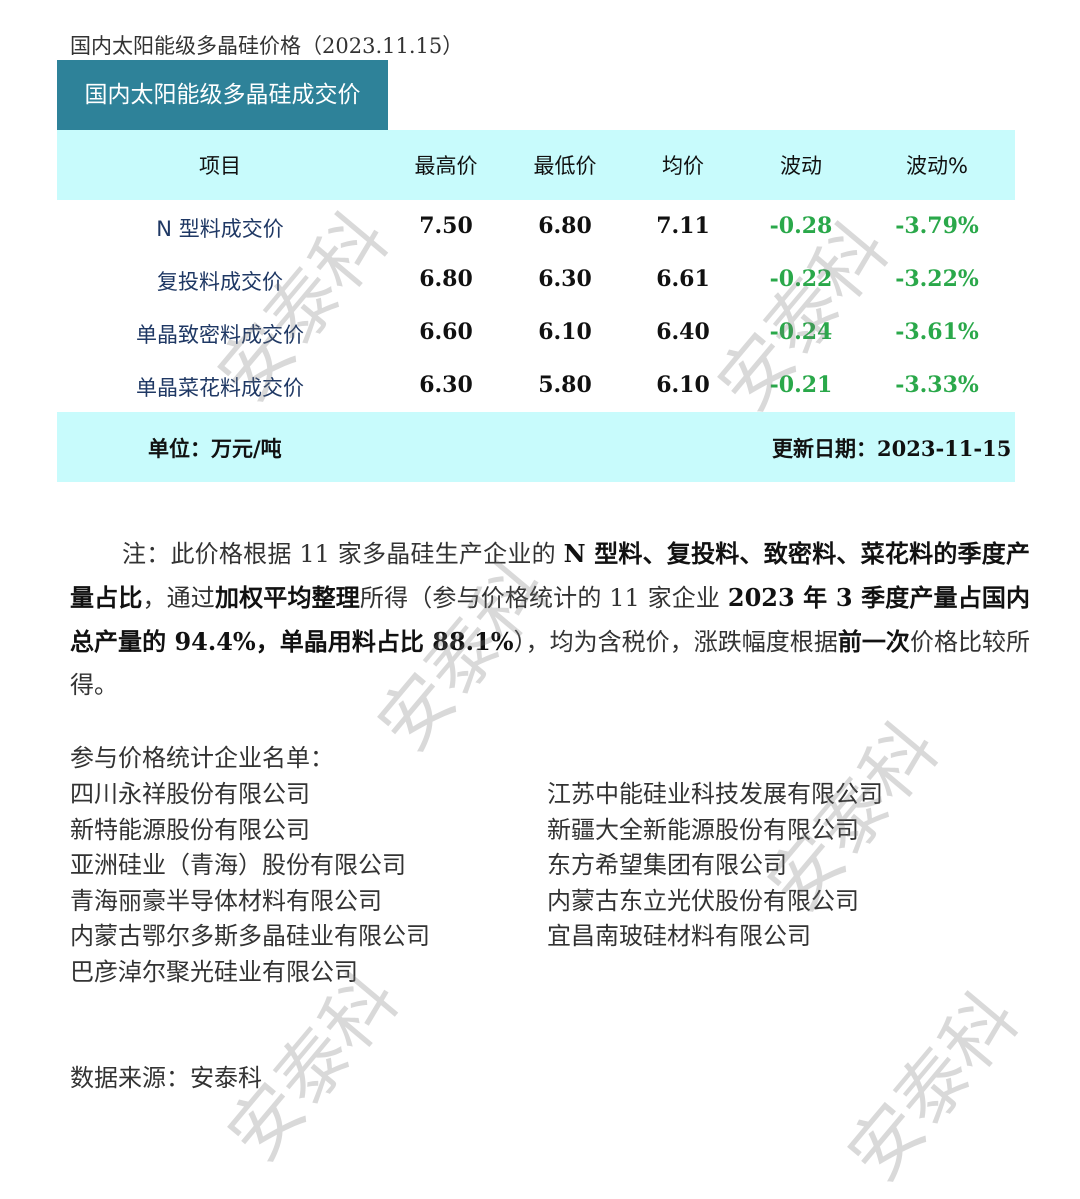 The width and height of the screenshot is (1080, 1199). I want to click on cell-item: 单晶致密料成交价, so click(220, 335).